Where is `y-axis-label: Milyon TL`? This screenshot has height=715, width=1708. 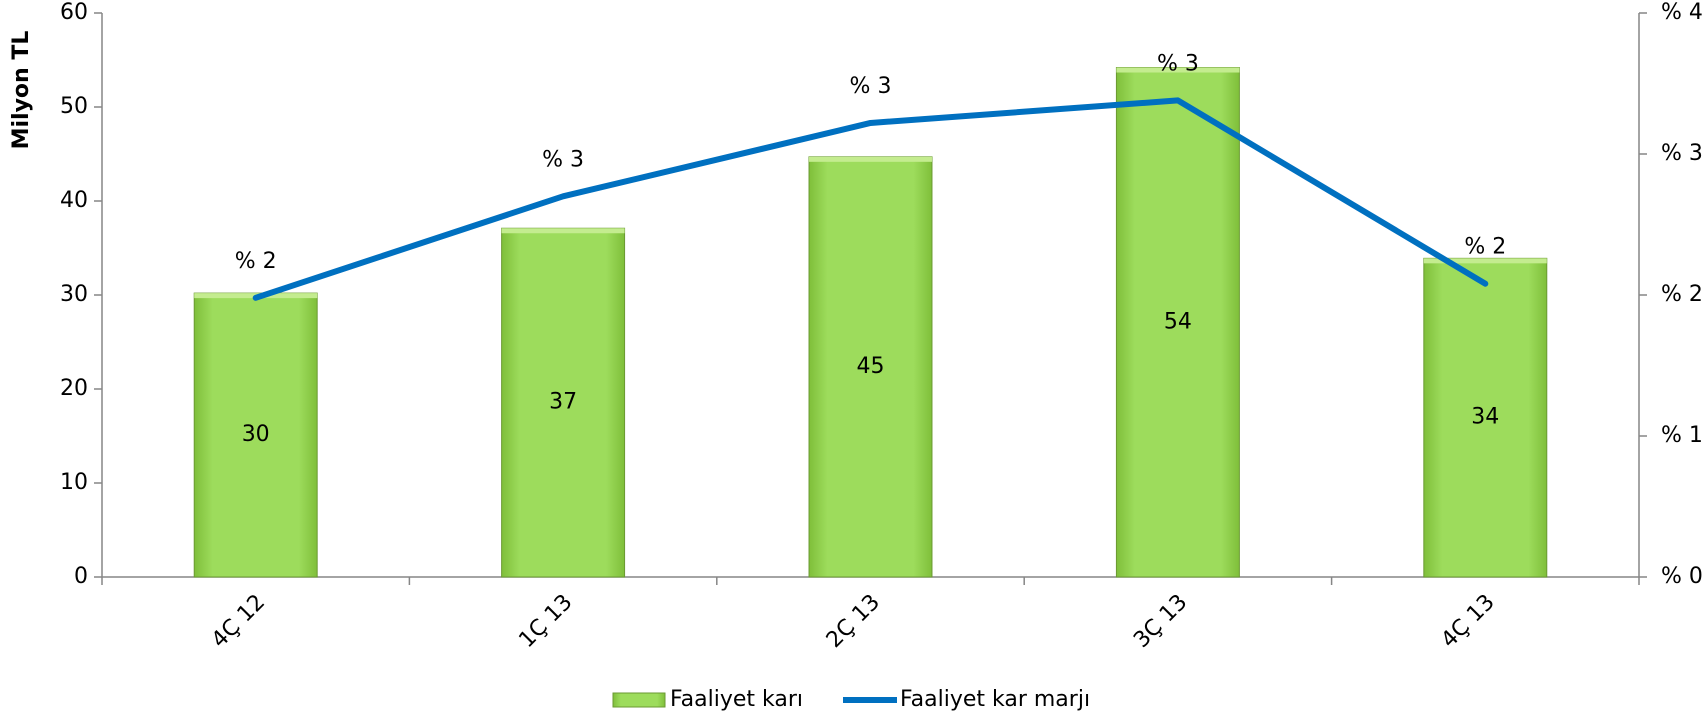
y-axis-label: Milyon TL is located at coordinates (21, 90).